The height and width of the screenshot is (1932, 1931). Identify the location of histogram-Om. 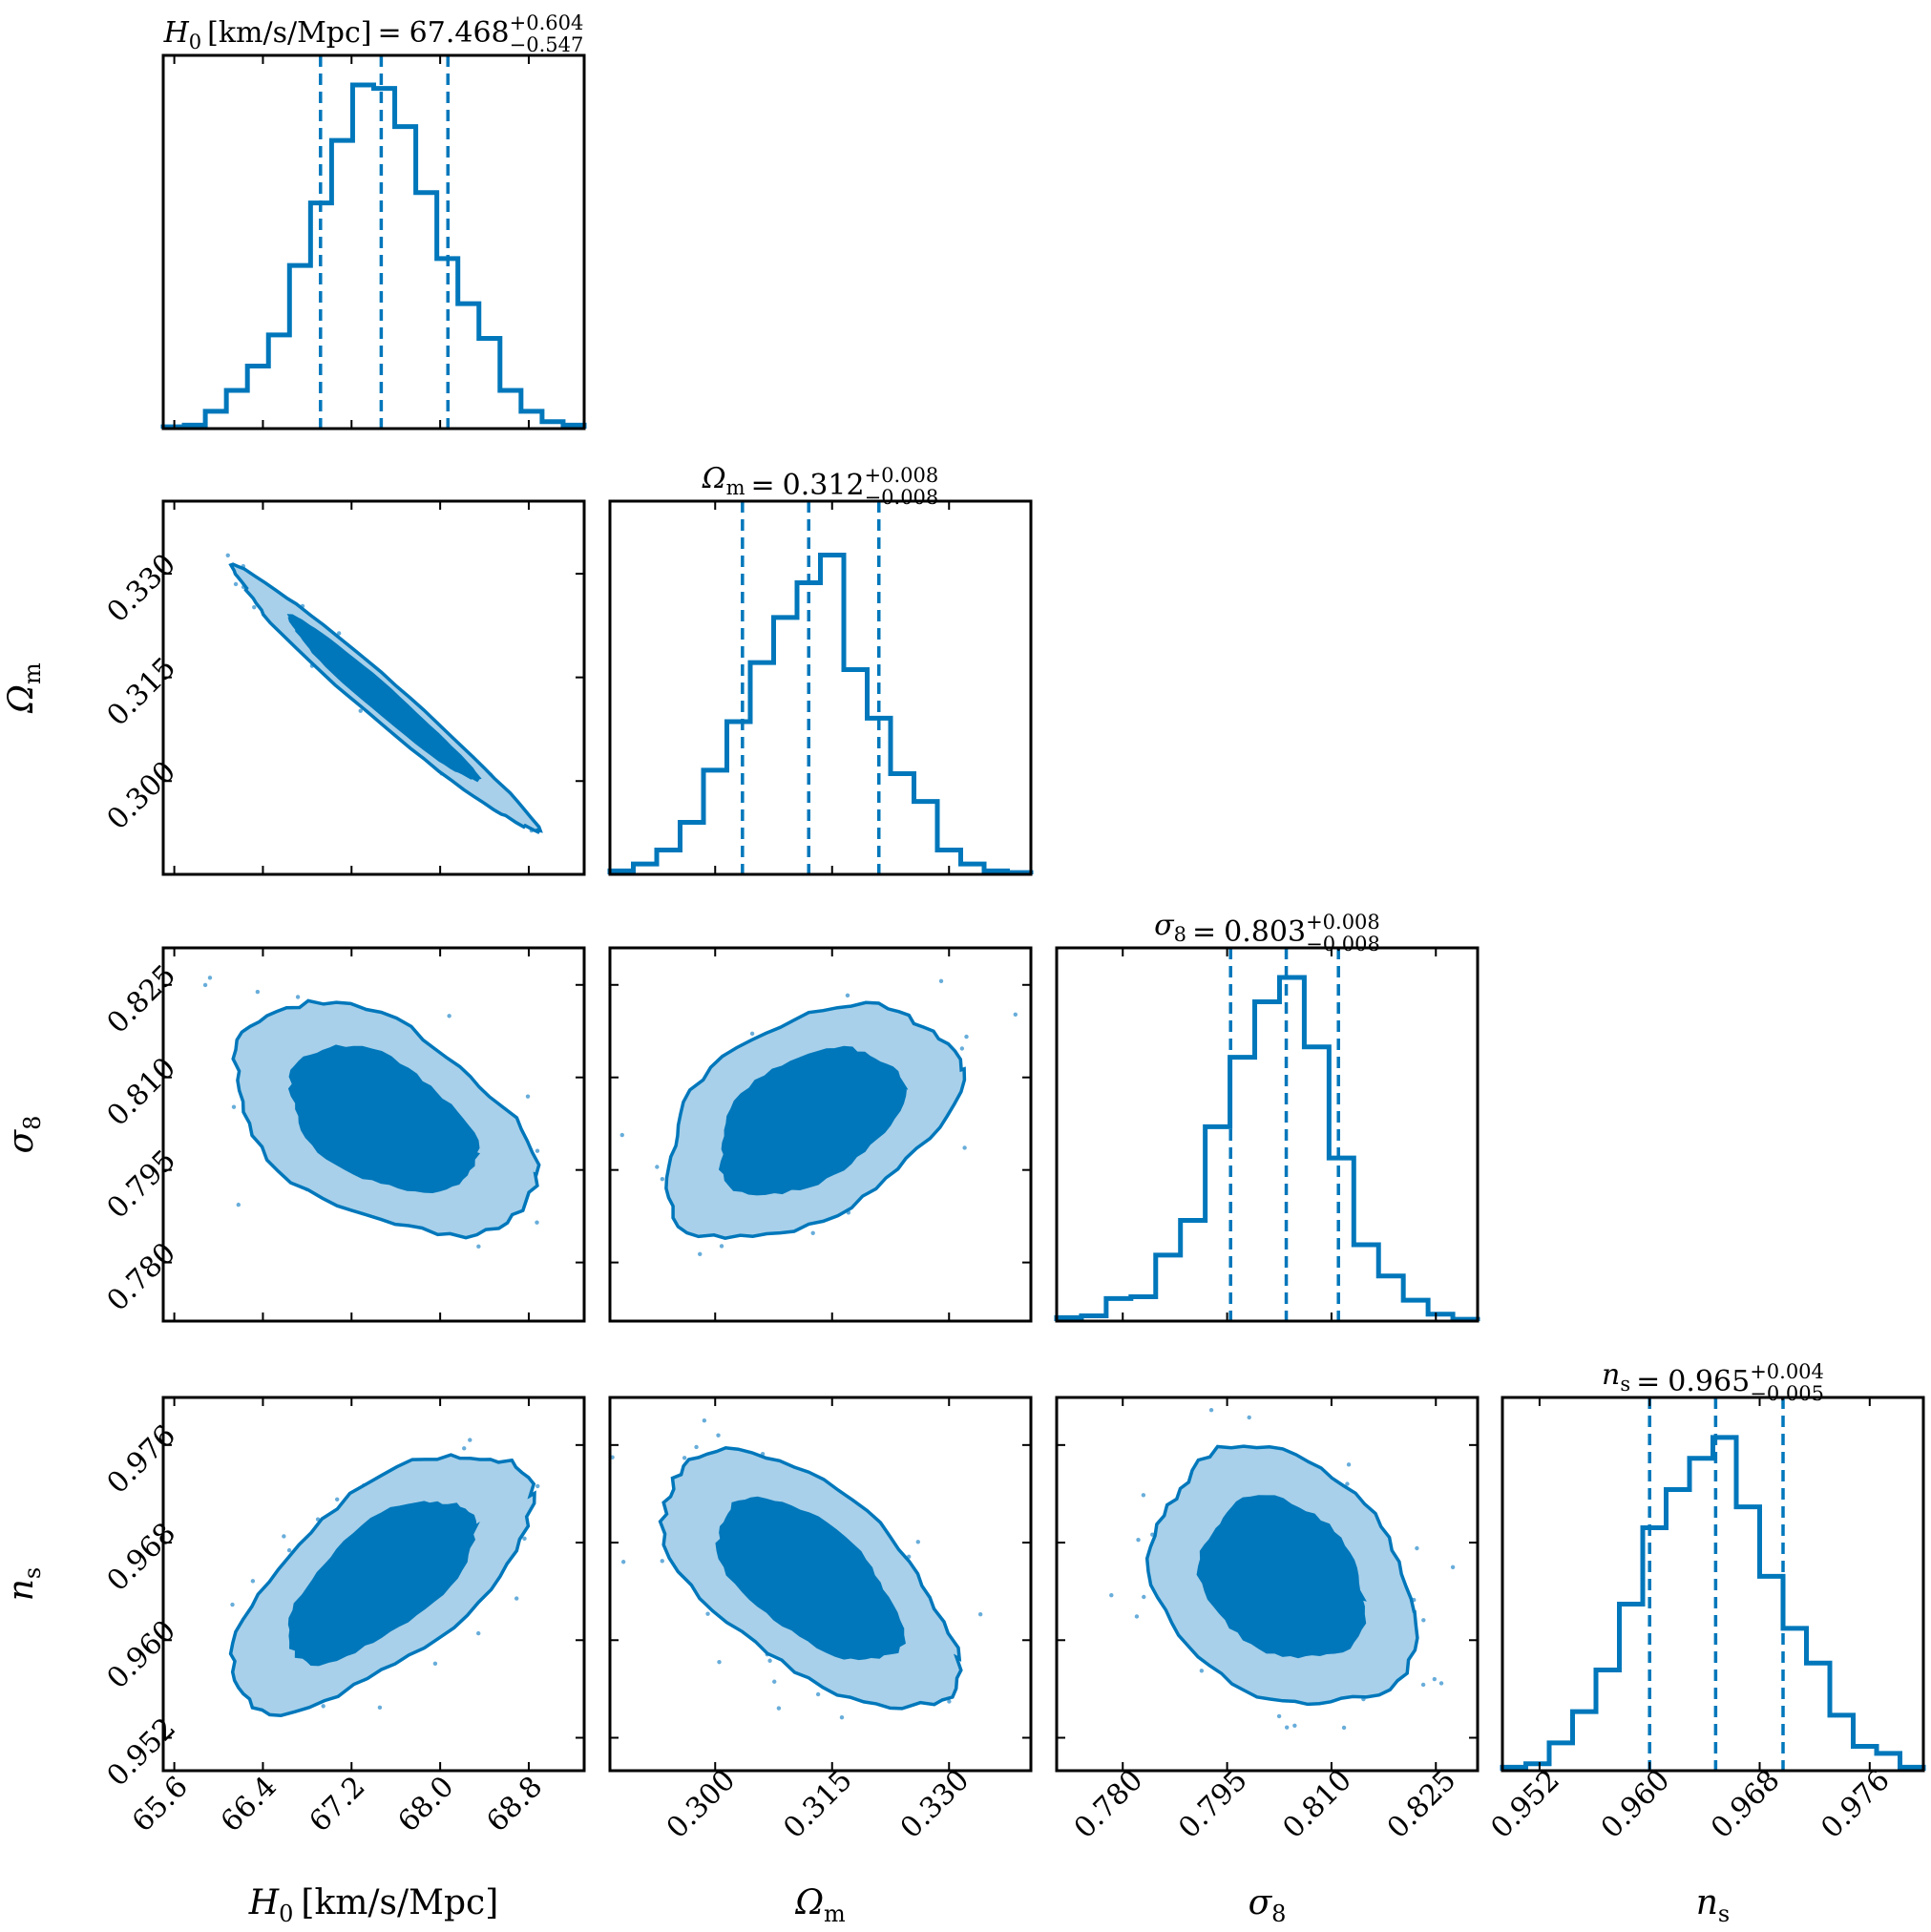
(820, 713).